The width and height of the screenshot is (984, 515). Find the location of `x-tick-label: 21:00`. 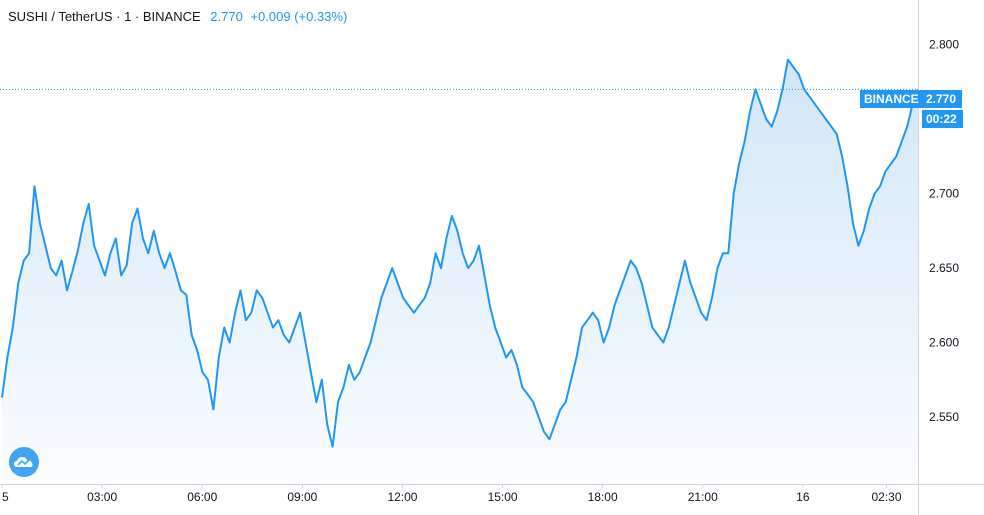

x-tick-label: 21:00 is located at coordinates (703, 497).